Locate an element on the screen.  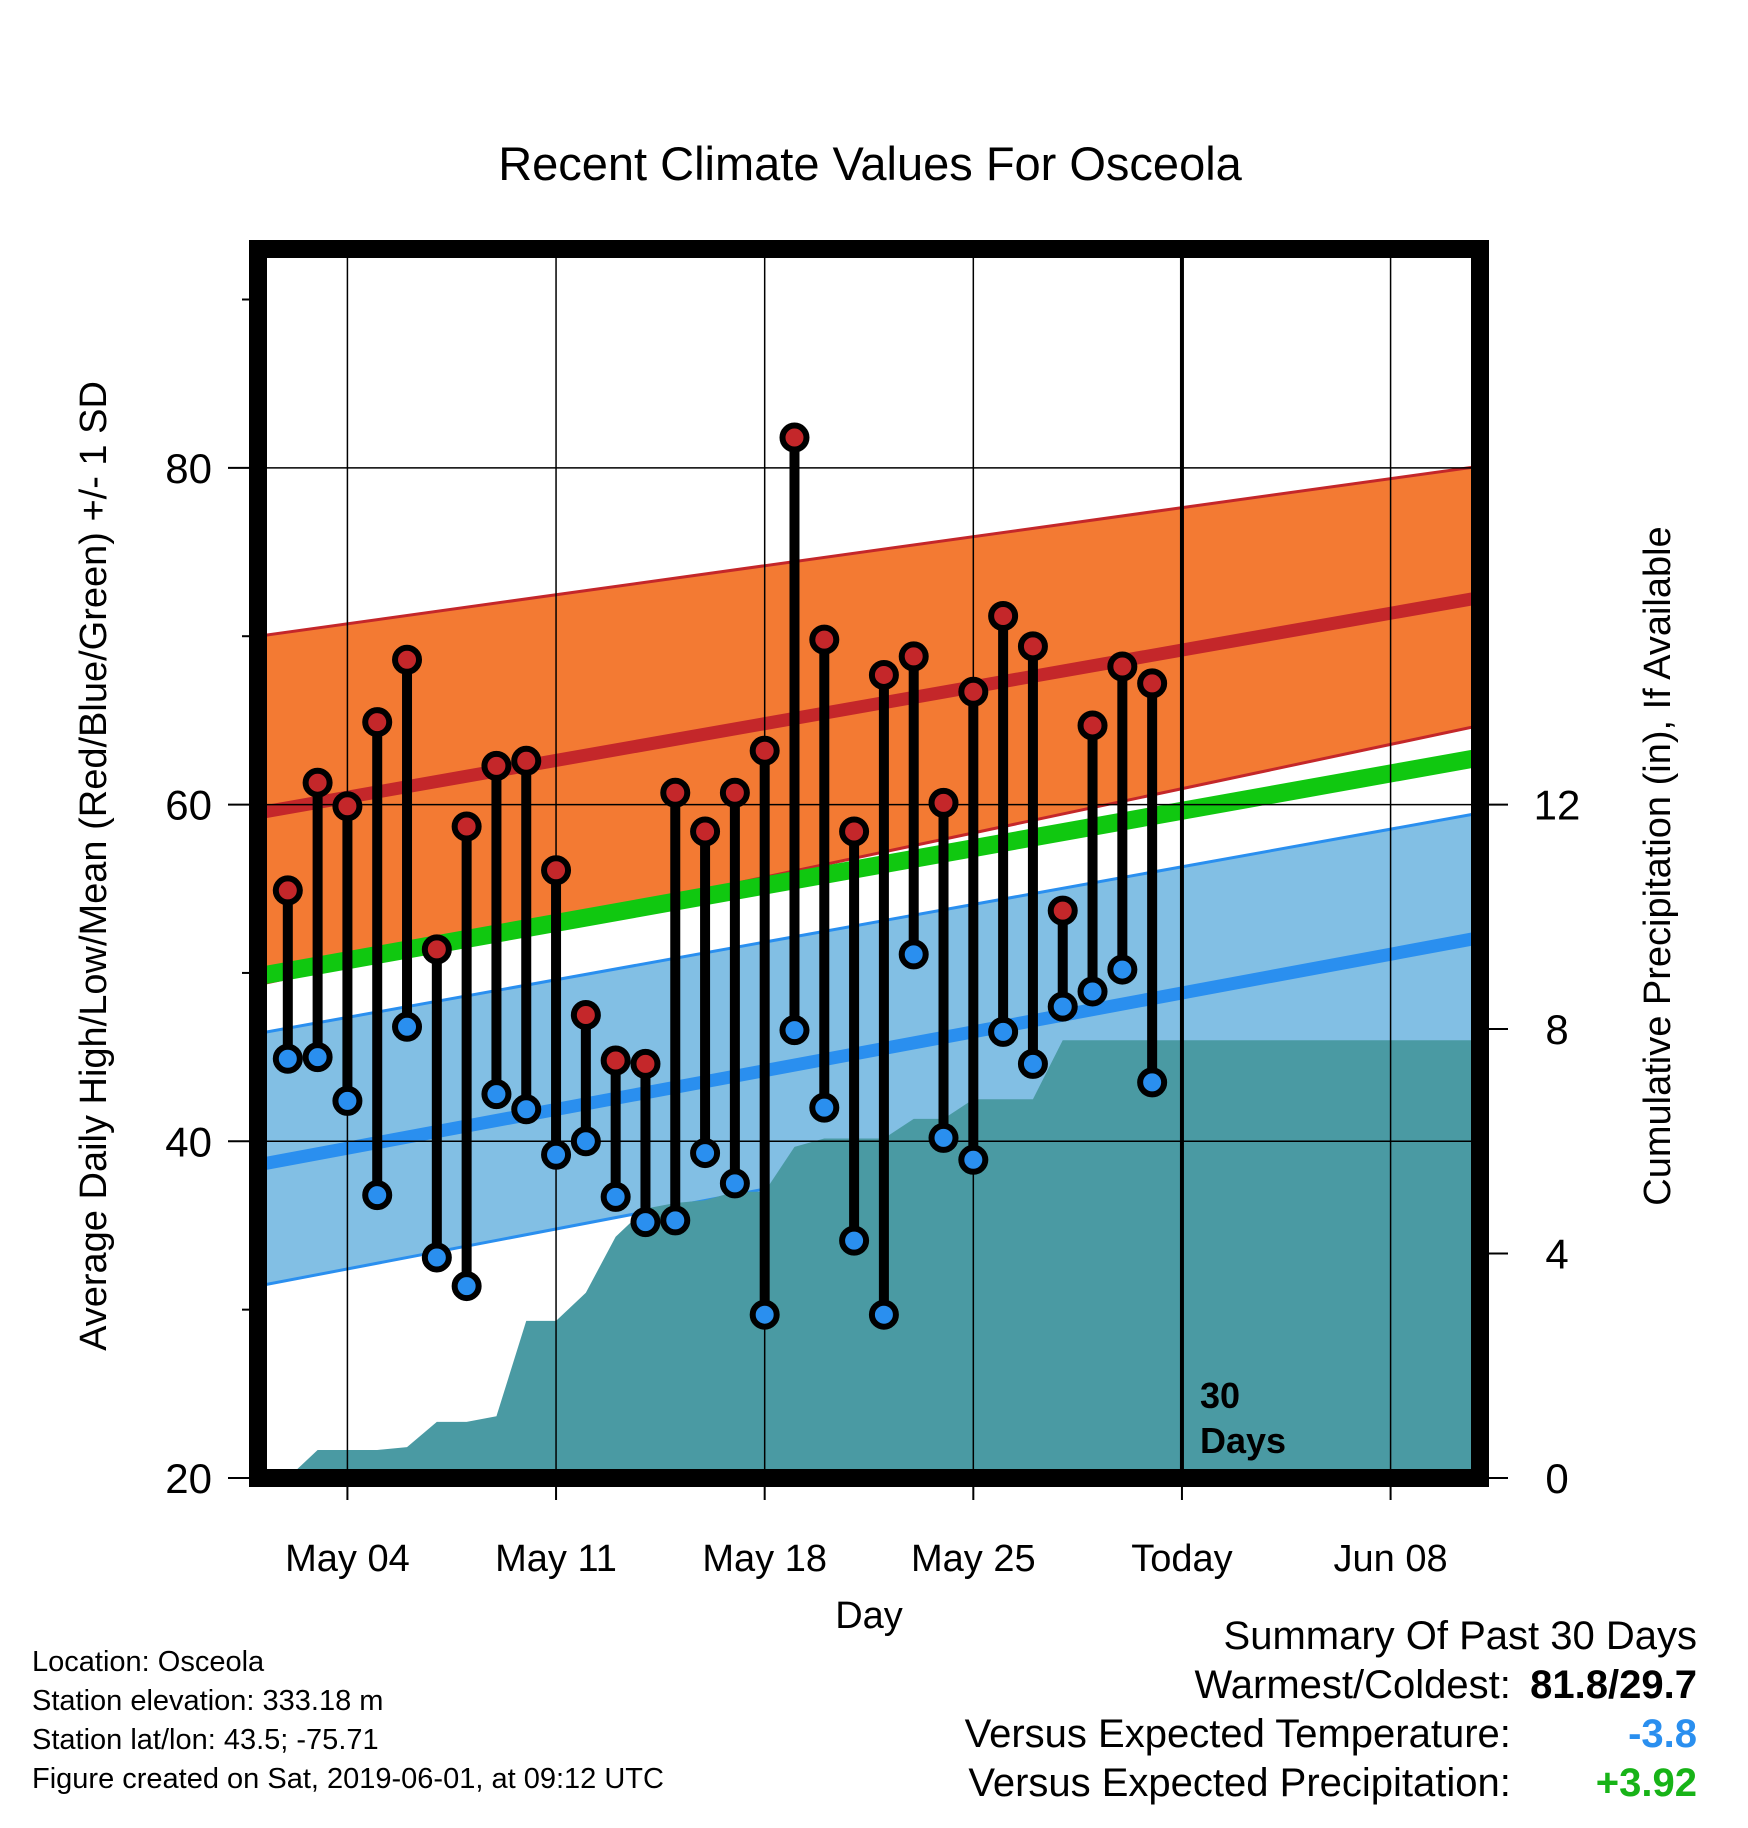
y2-tick-label: 8 is located at coordinates (1556, 1029).